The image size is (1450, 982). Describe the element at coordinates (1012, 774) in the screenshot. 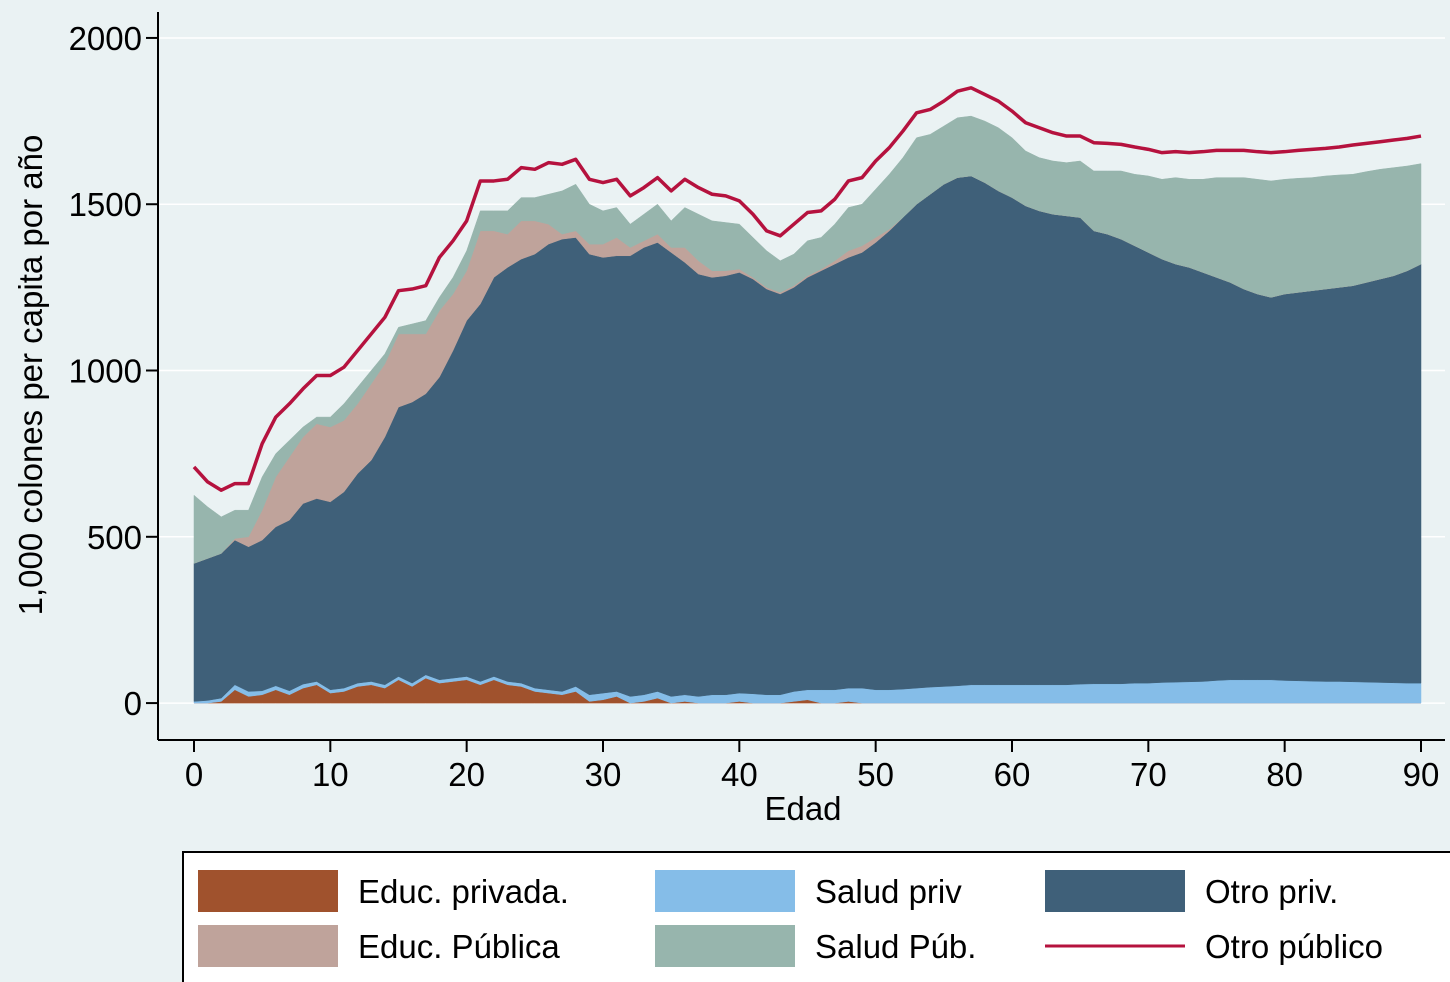

I see `x-tick-label: 60` at that location.